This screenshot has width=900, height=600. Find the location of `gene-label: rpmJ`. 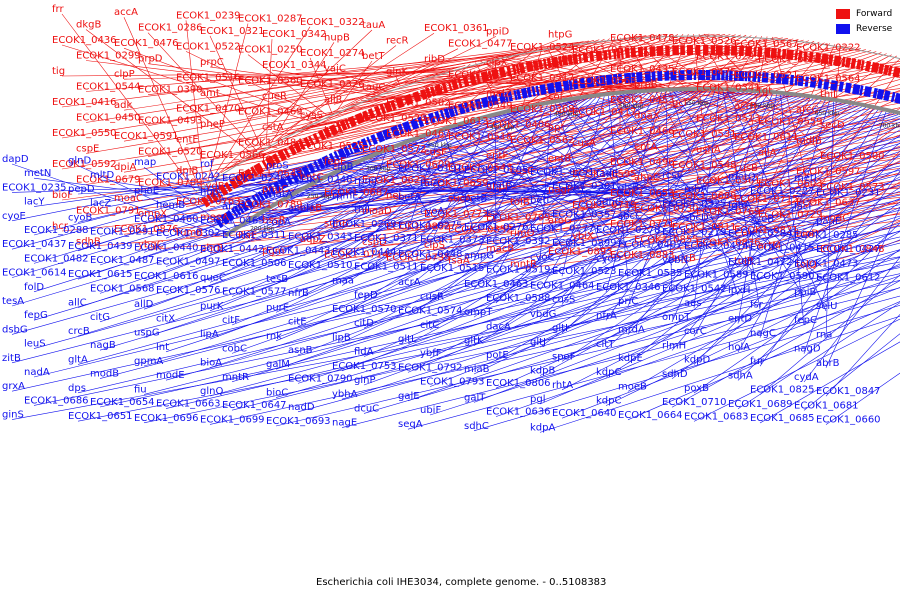

gene-label: rpmJ is located at coordinates (365, 181).